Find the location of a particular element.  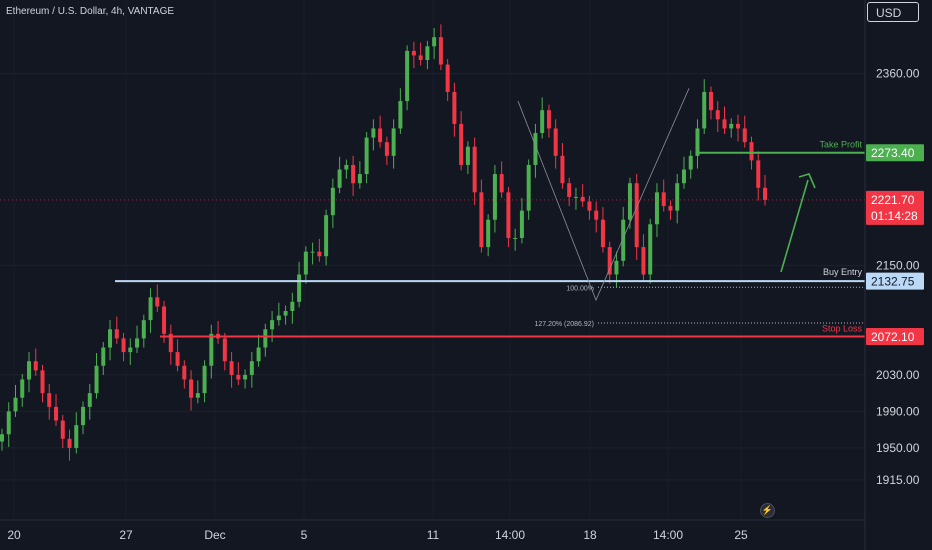

x-tick-label: 5 is located at coordinates (304, 535).